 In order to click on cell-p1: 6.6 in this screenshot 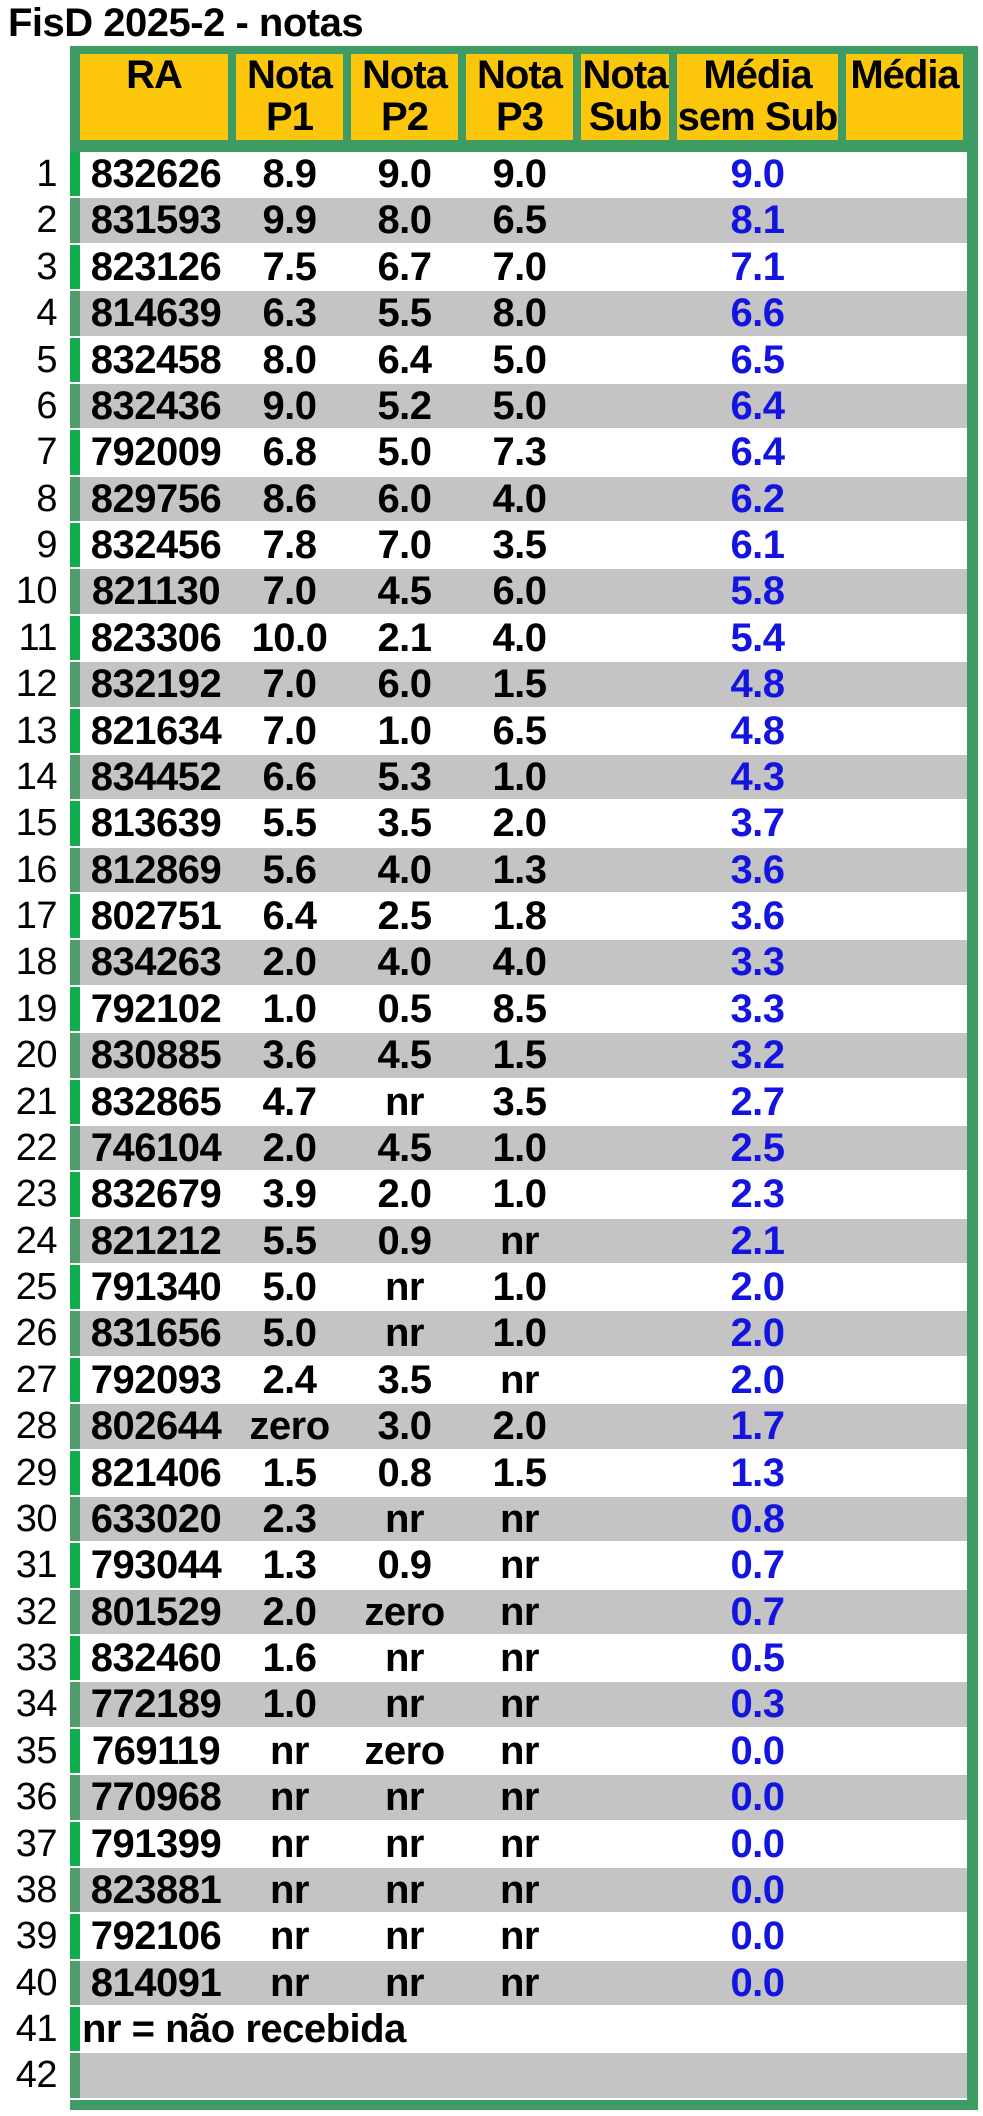, I will do `click(289, 776)`.